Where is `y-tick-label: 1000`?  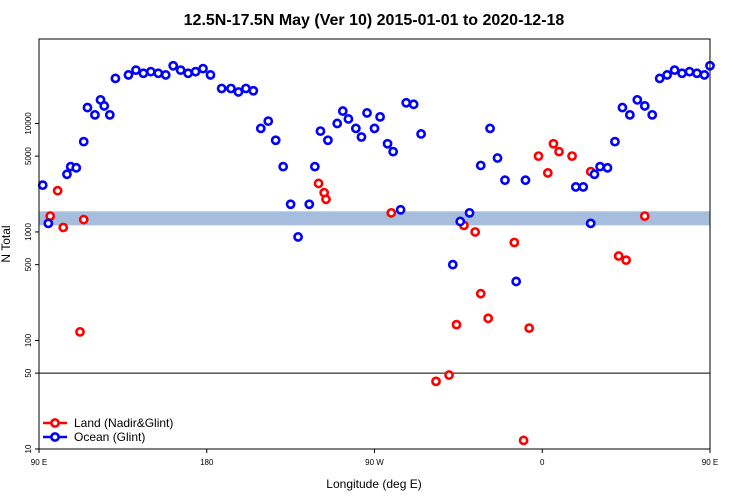 y-tick-label: 1000 is located at coordinates (28, 232).